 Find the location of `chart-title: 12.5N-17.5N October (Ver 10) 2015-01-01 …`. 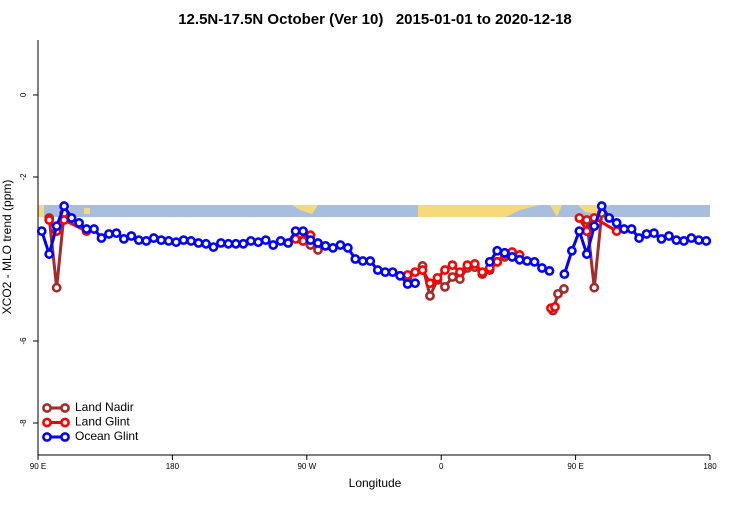

chart-title: 12.5N-17.5N October (Ver 10) 2015-01-01 … is located at coordinates (375, 19).